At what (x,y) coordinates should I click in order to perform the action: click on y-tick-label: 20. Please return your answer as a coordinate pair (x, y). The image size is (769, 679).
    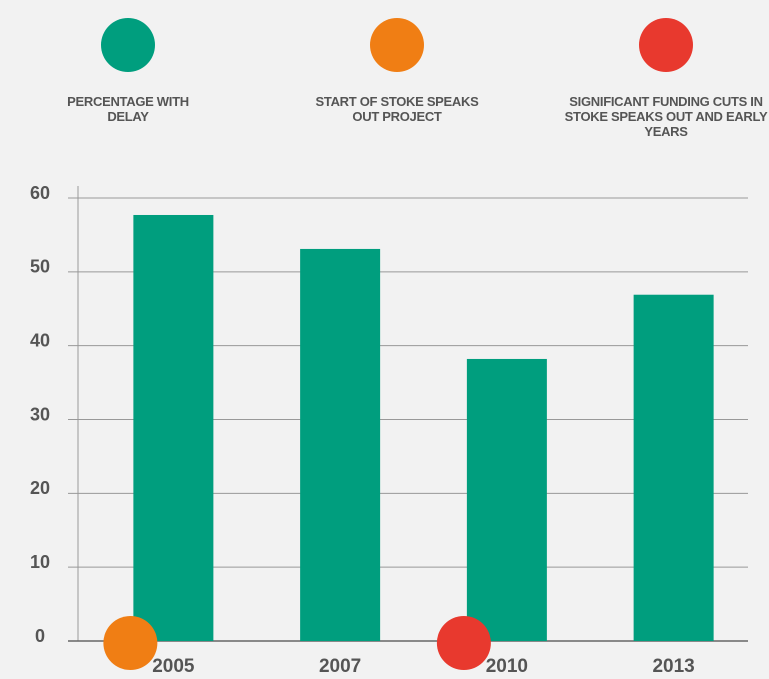
    Looking at the image, I should click on (40, 488).